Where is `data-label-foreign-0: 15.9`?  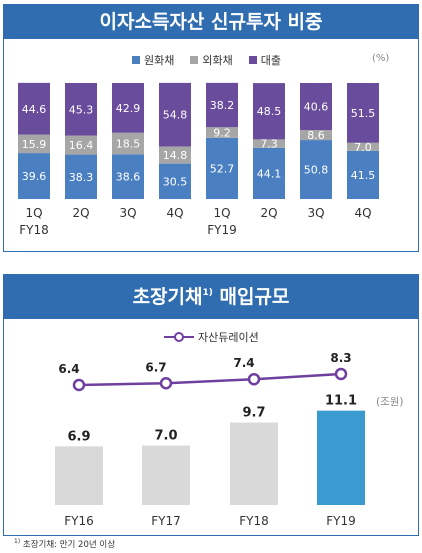 data-label-foreign-0: 15.9 is located at coordinates (34, 144).